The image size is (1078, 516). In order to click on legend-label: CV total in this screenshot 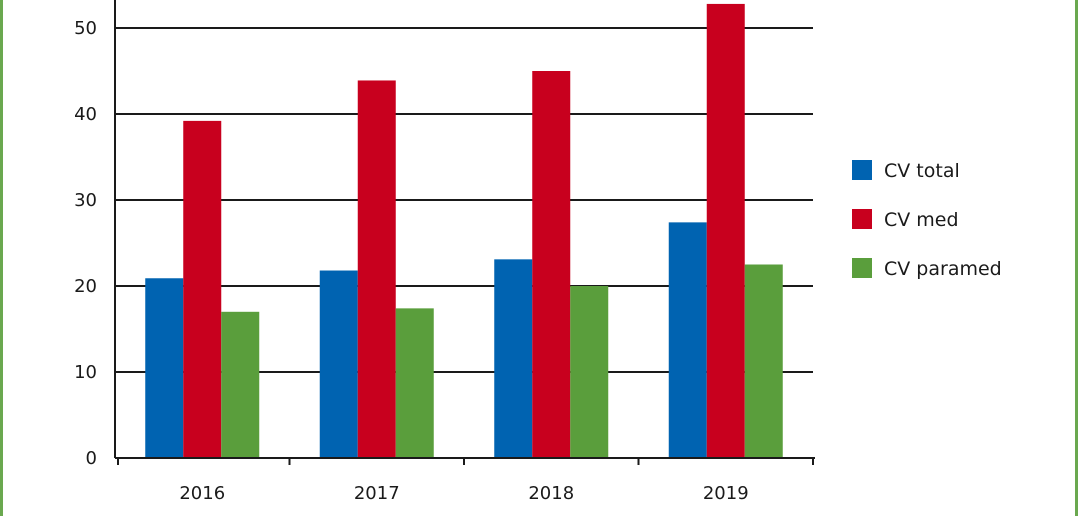, I will do `click(922, 171)`.